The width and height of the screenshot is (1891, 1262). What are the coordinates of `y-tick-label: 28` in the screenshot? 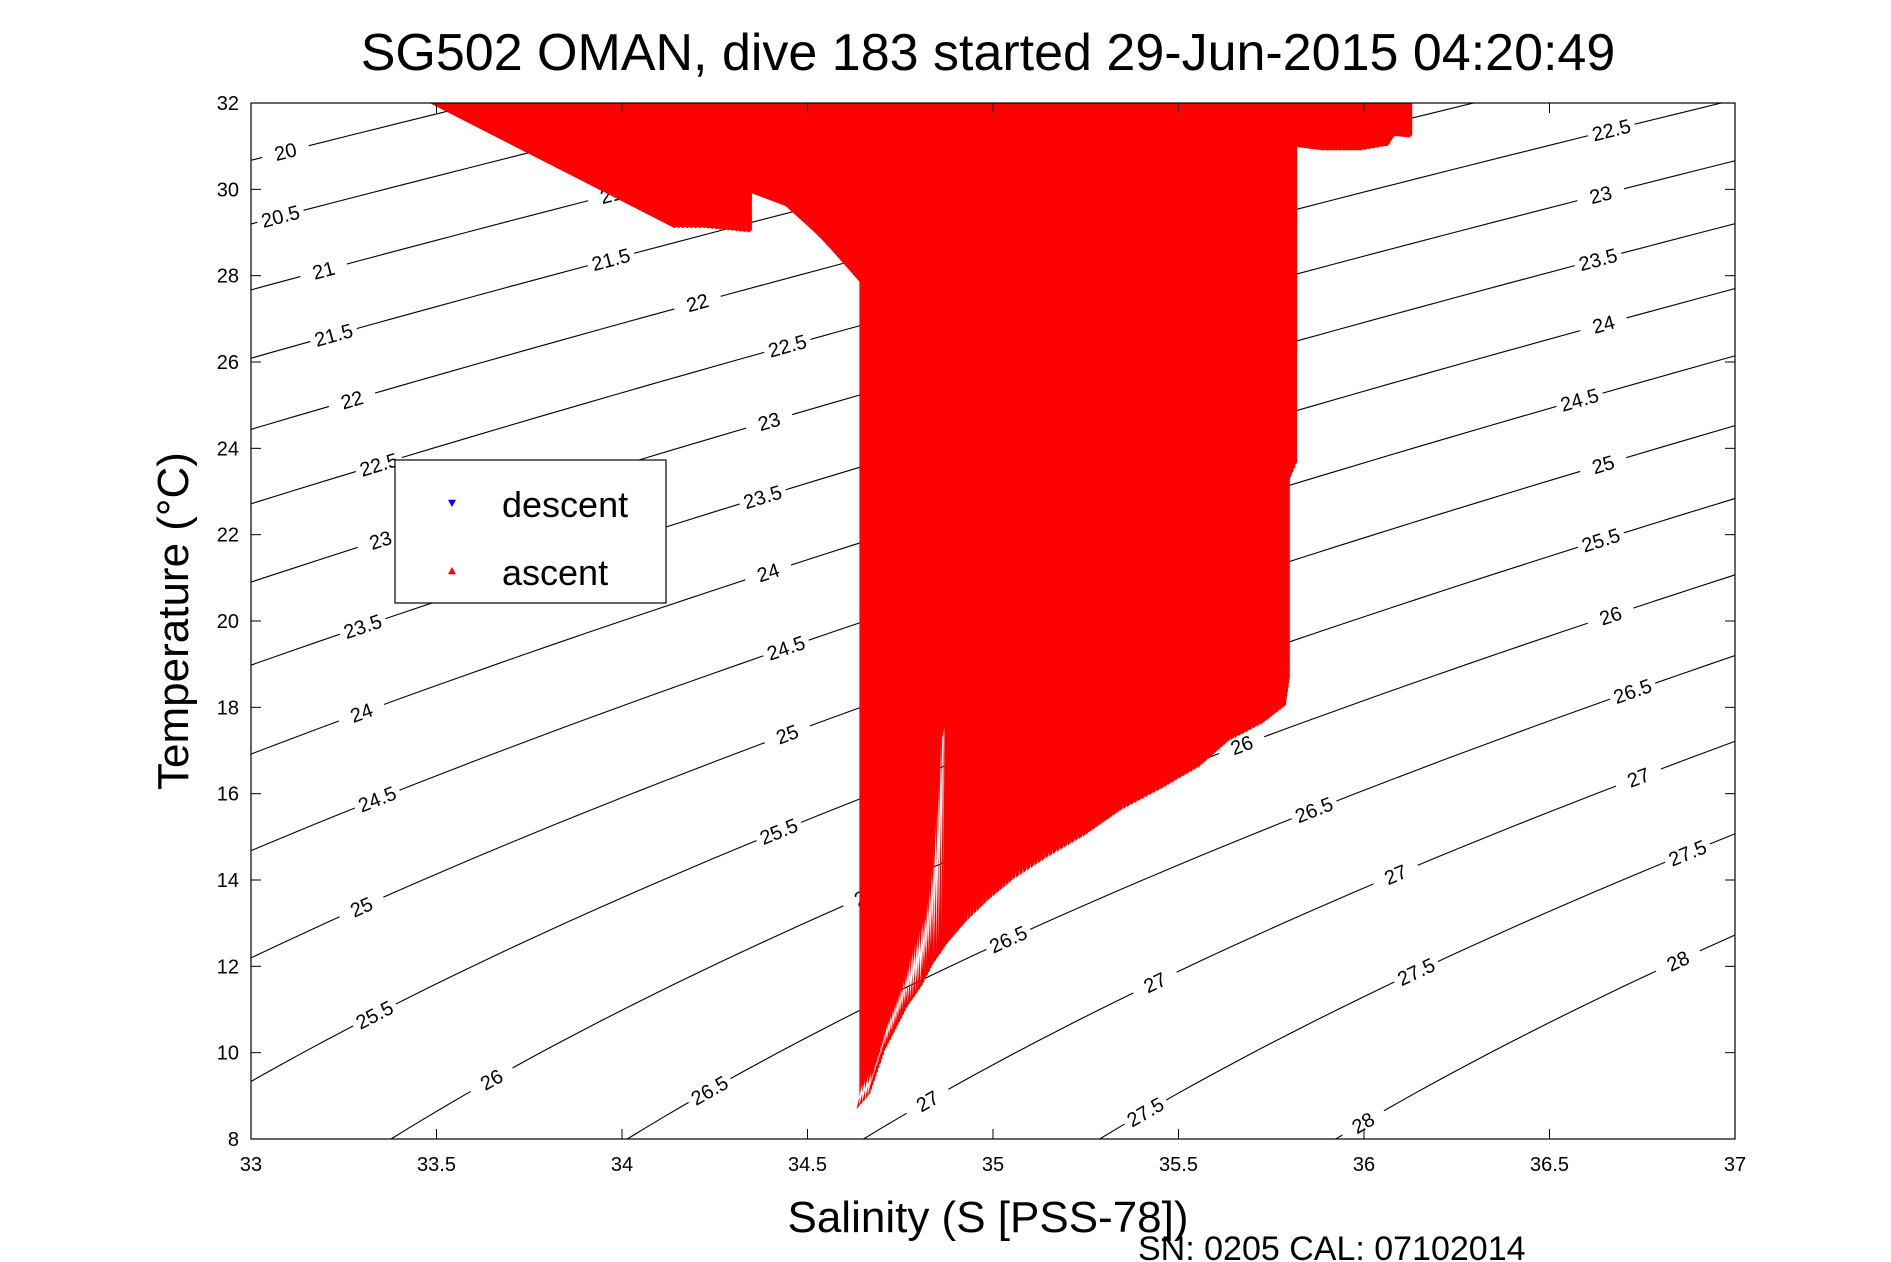 It's located at (228, 277).